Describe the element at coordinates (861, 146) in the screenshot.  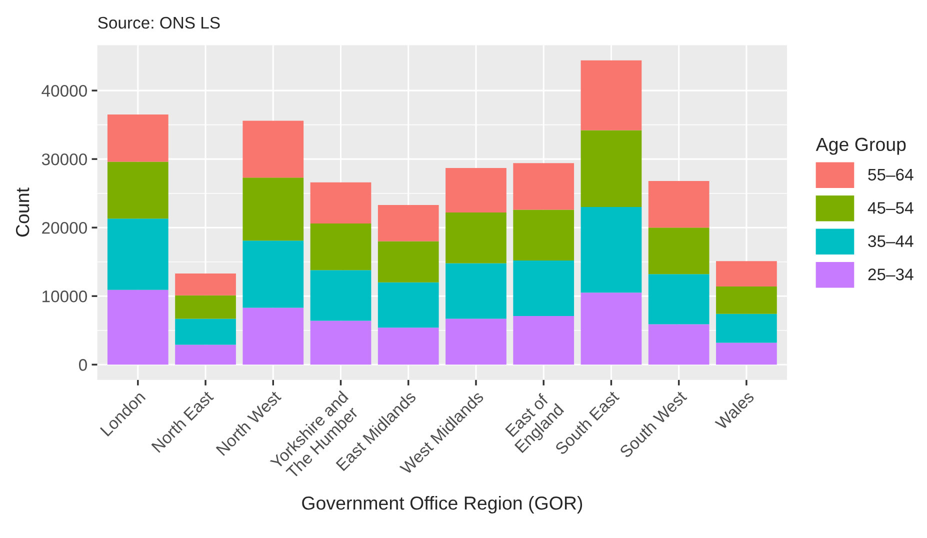
I see `legend-title: Age Group` at that location.